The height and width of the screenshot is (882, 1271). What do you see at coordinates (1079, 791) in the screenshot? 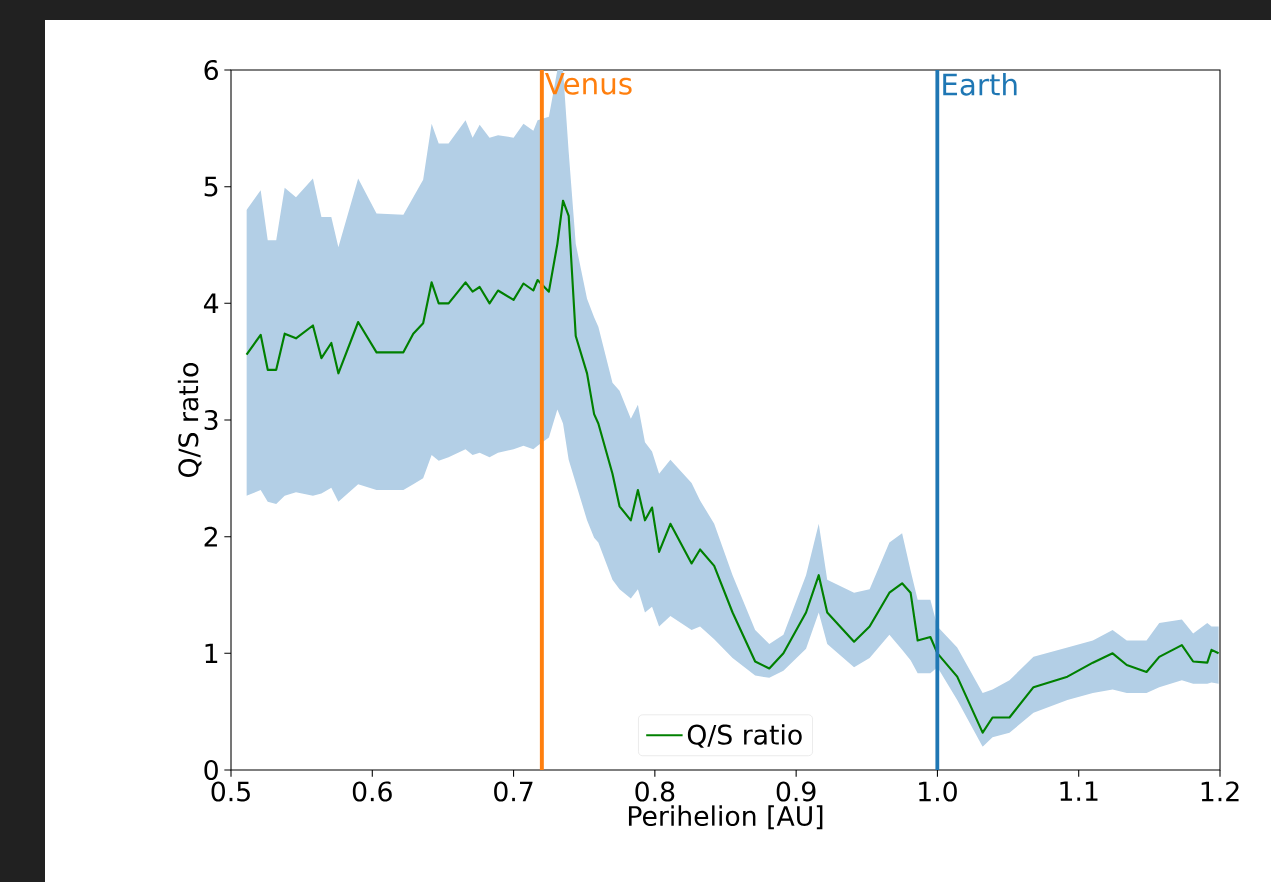
I see `x-tick-label: 1.1` at bounding box center [1079, 791].